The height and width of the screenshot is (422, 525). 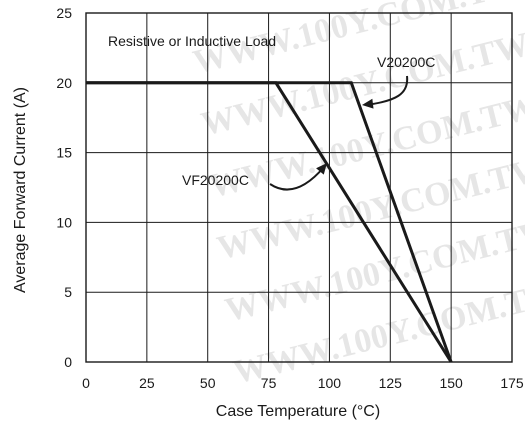 I want to click on y-tick-label: 20, so click(x=64, y=83).